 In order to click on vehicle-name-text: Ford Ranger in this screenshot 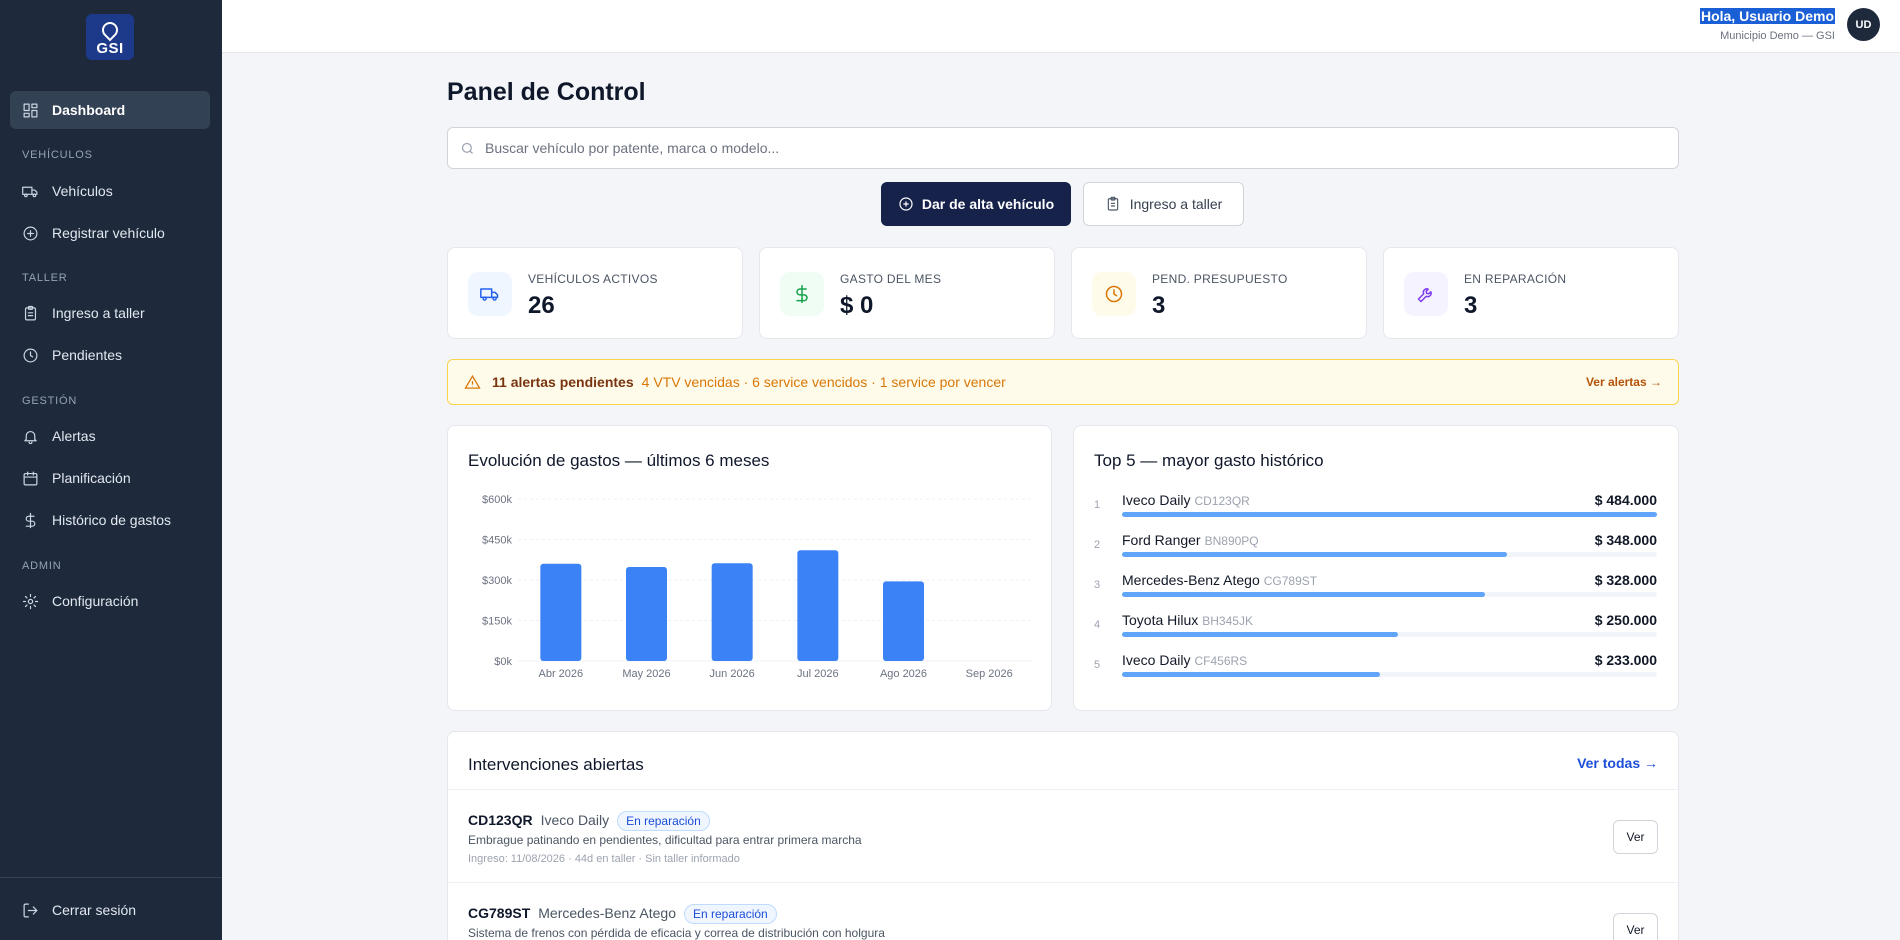, I will do `click(1161, 540)`.